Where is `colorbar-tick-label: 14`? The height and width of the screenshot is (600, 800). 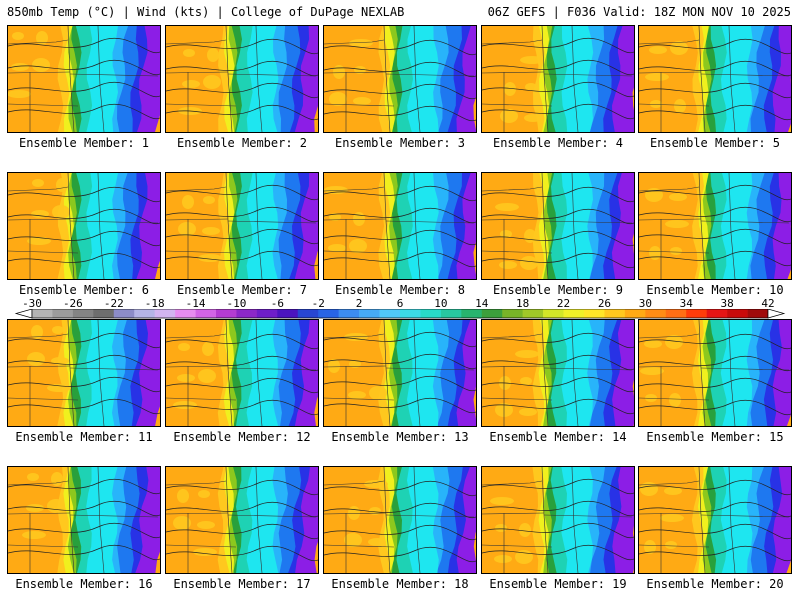
colorbar-tick-label: 14 is located at coordinates (482, 303).